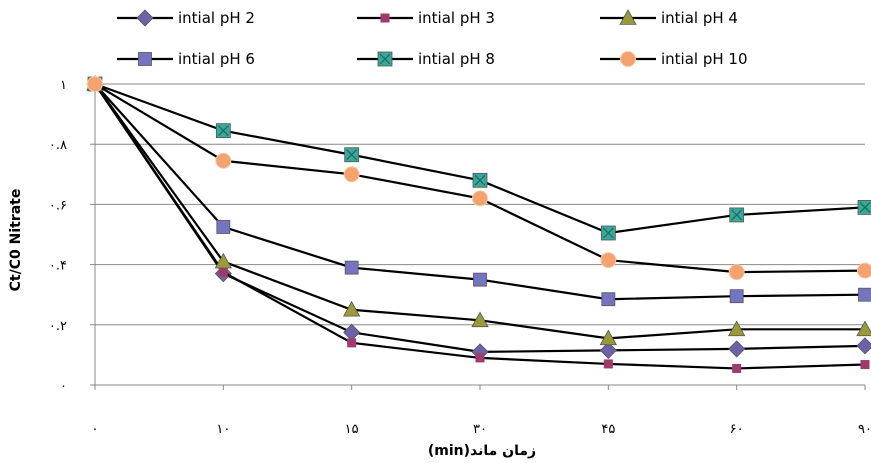 This screenshot has width=871, height=463. What do you see at coordinates (864, 429) in the screenshot?
I see `x-tick-label: ۹۰` at bounding box center [864, 429].